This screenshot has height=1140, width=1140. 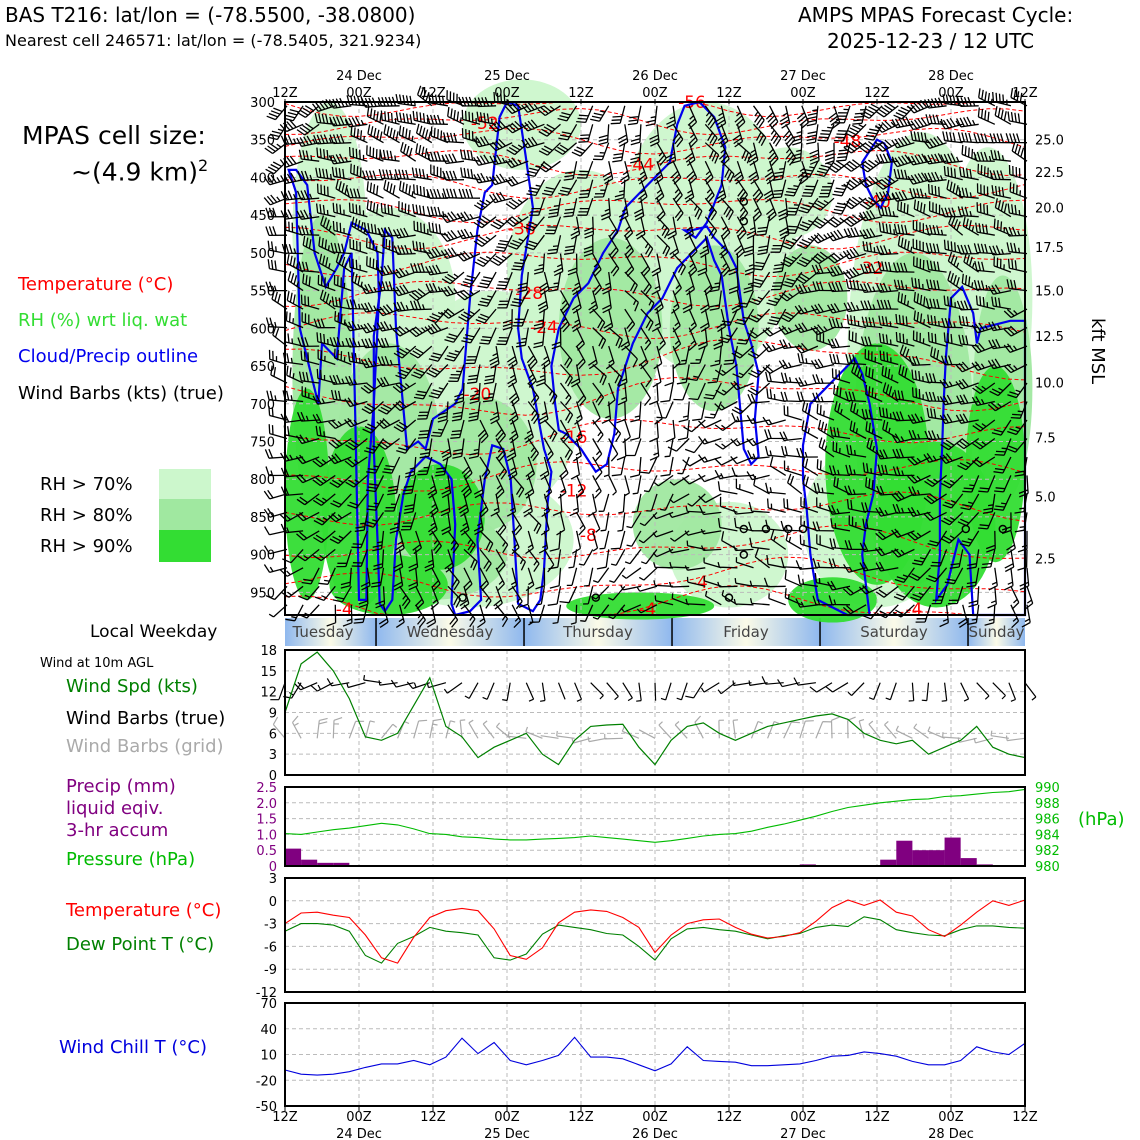 What do you see at coordinates (655, 826) in the screenshot?
I see `precip-frame` at bounding box center [655, 826].